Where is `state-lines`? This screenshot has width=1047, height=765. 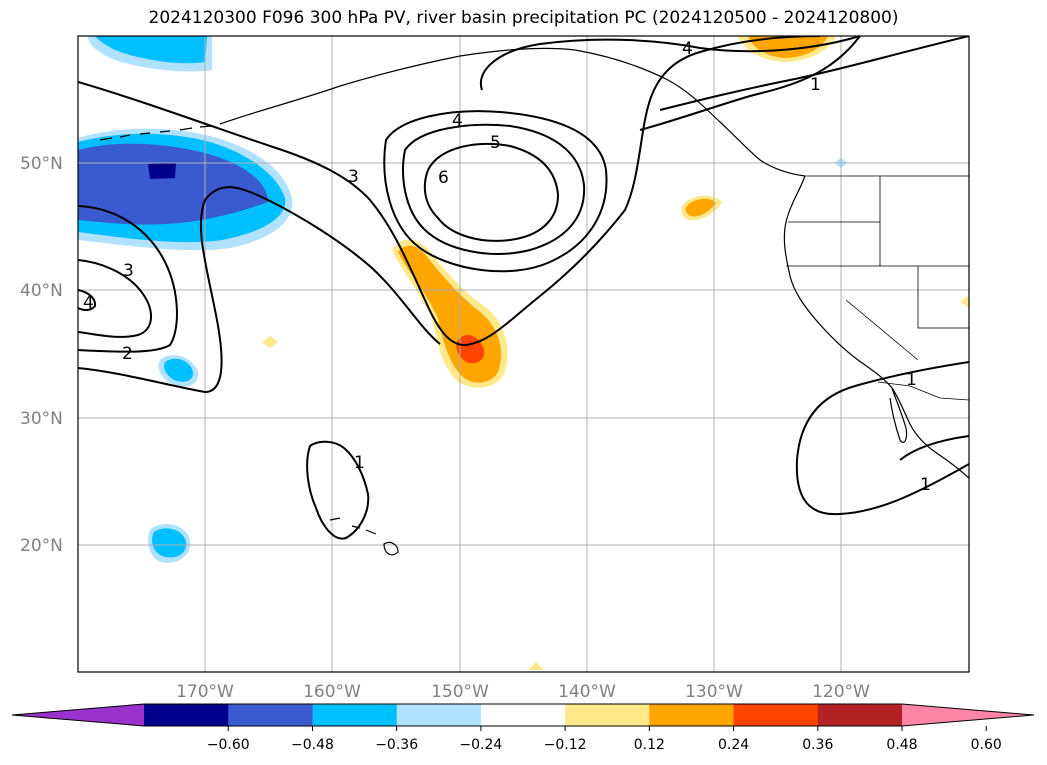
state-lines is located at coordinates (877, 268).